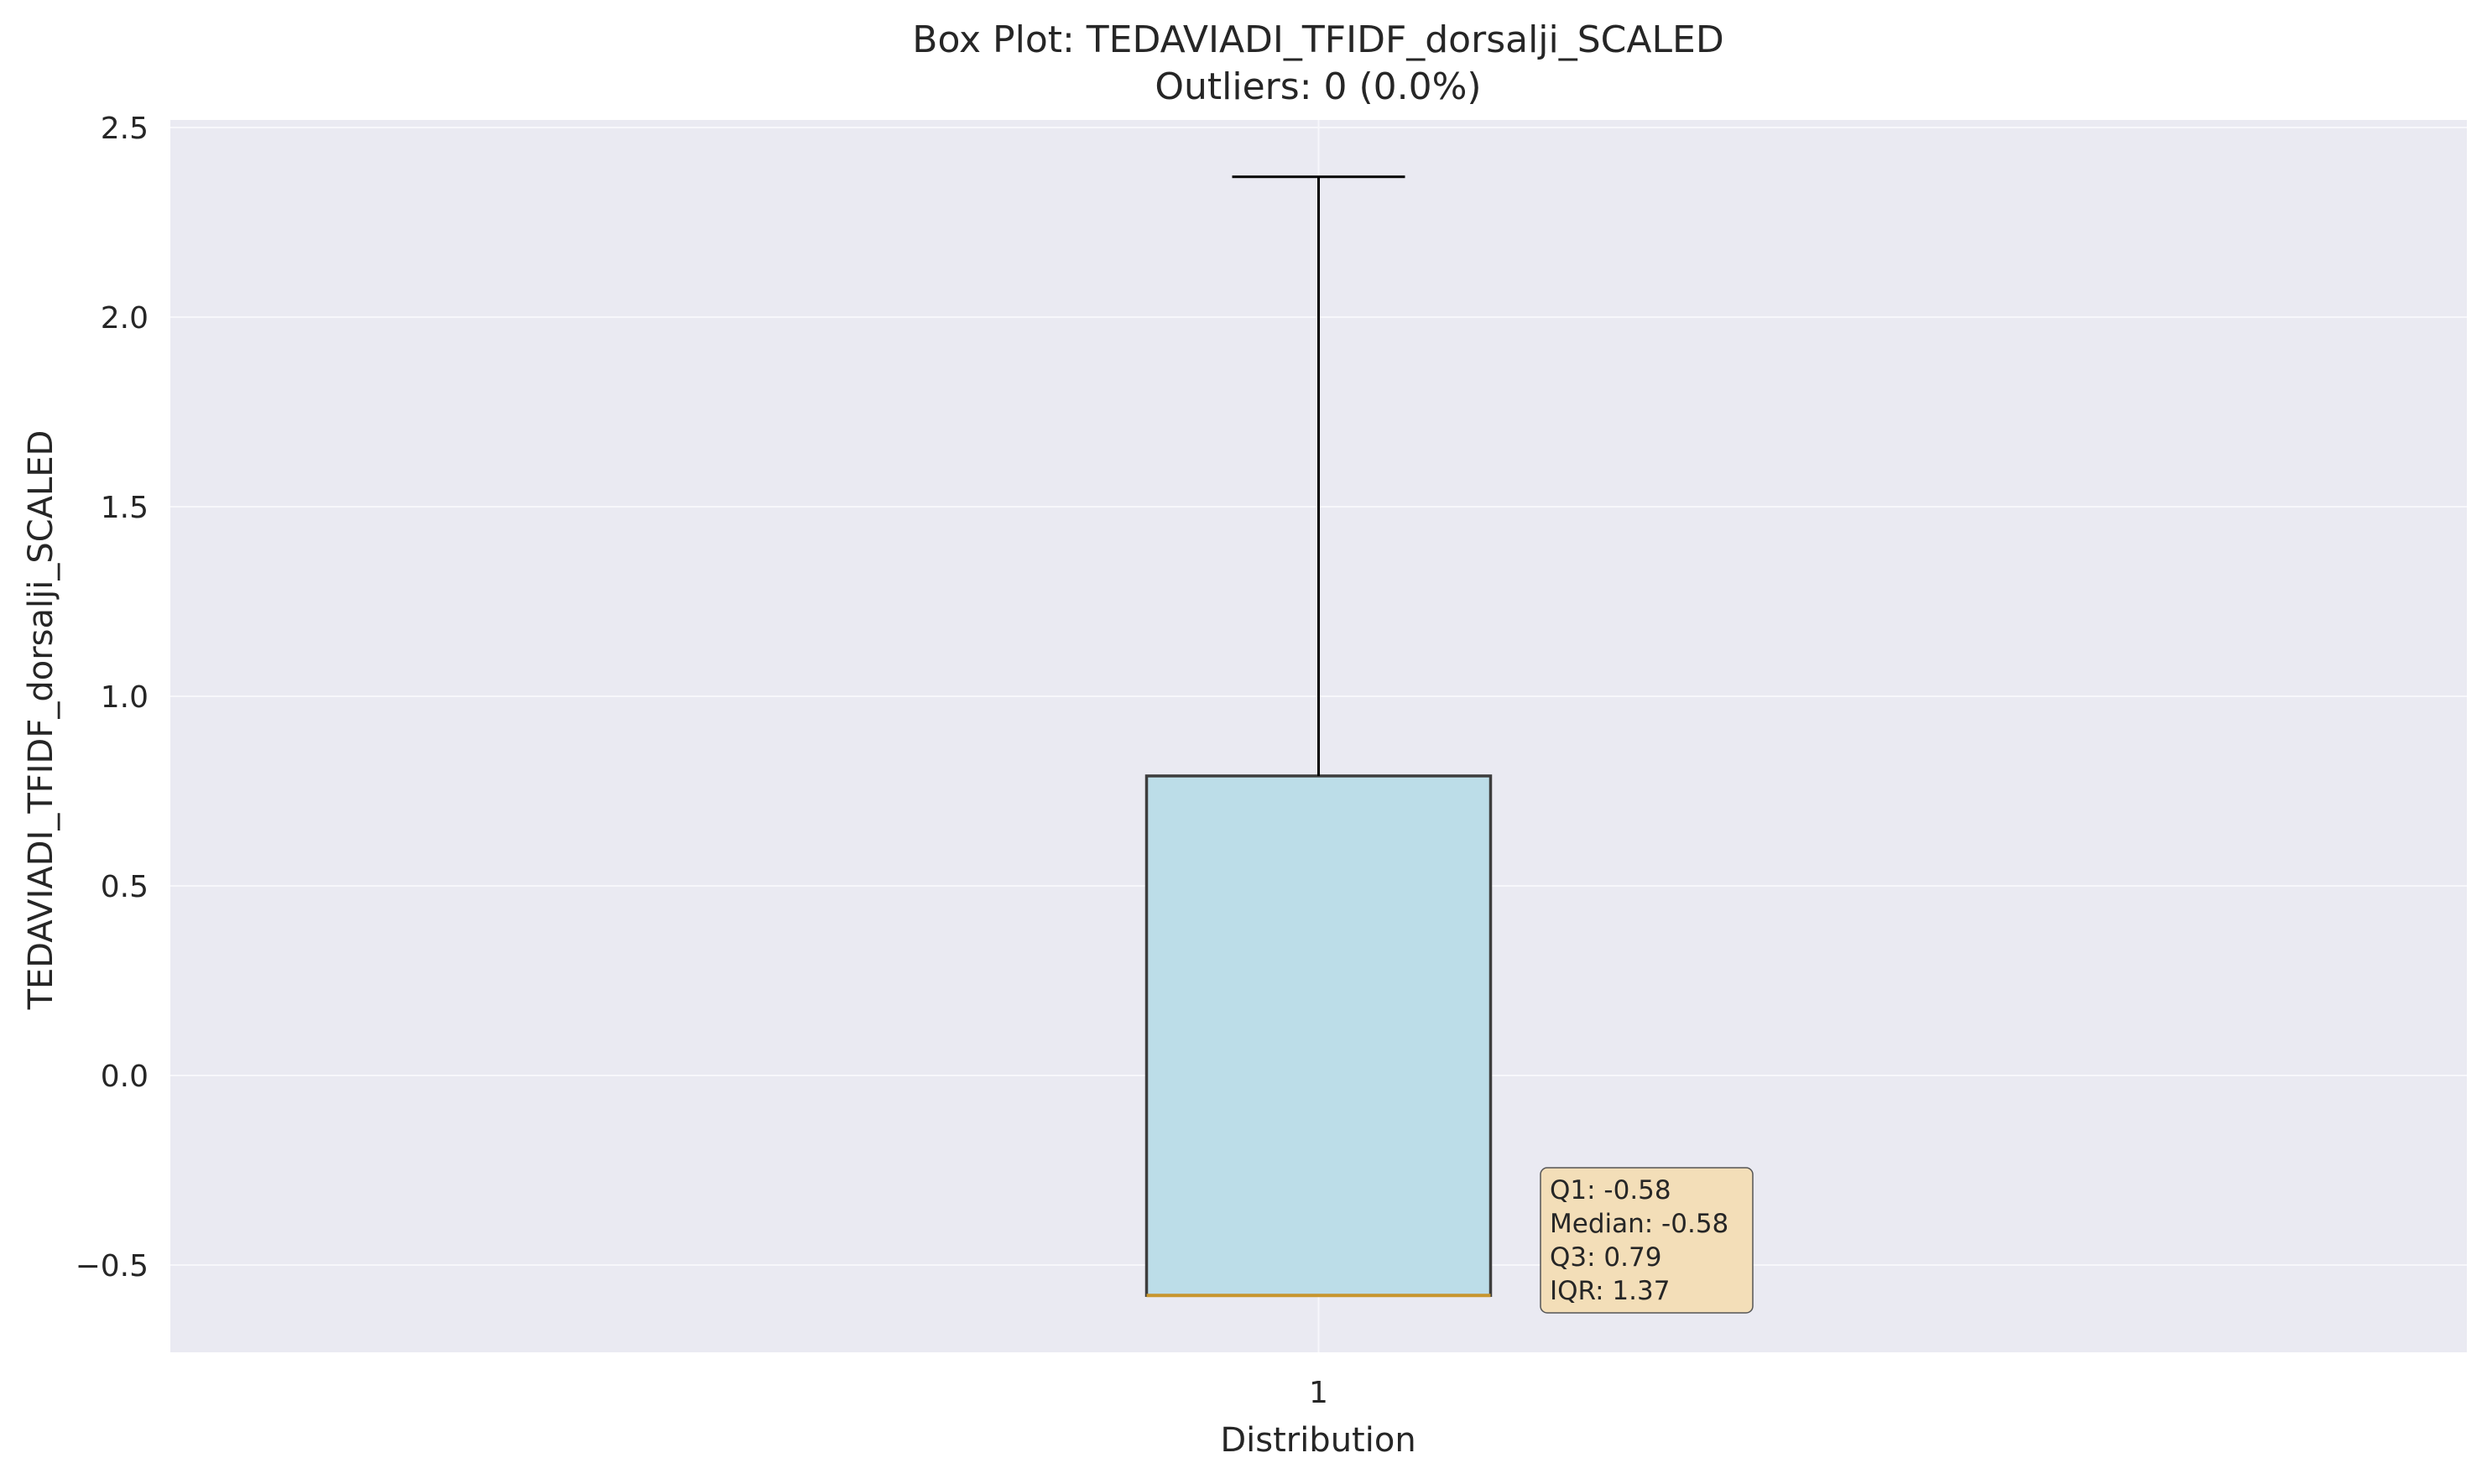 The image size is (2492, 1484). Describe the element at coordinates (125, 1077) in the screenshot. I see `y-tick-label: 0.0` at that location.